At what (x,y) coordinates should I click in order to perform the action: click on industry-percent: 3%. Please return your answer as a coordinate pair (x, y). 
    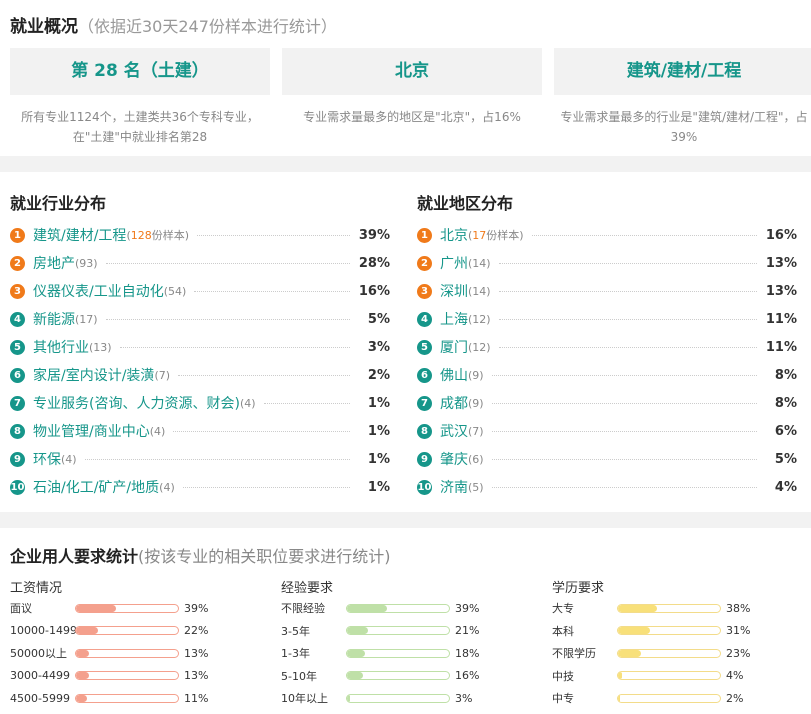
    Looking at the image, I should click on (378, 347).